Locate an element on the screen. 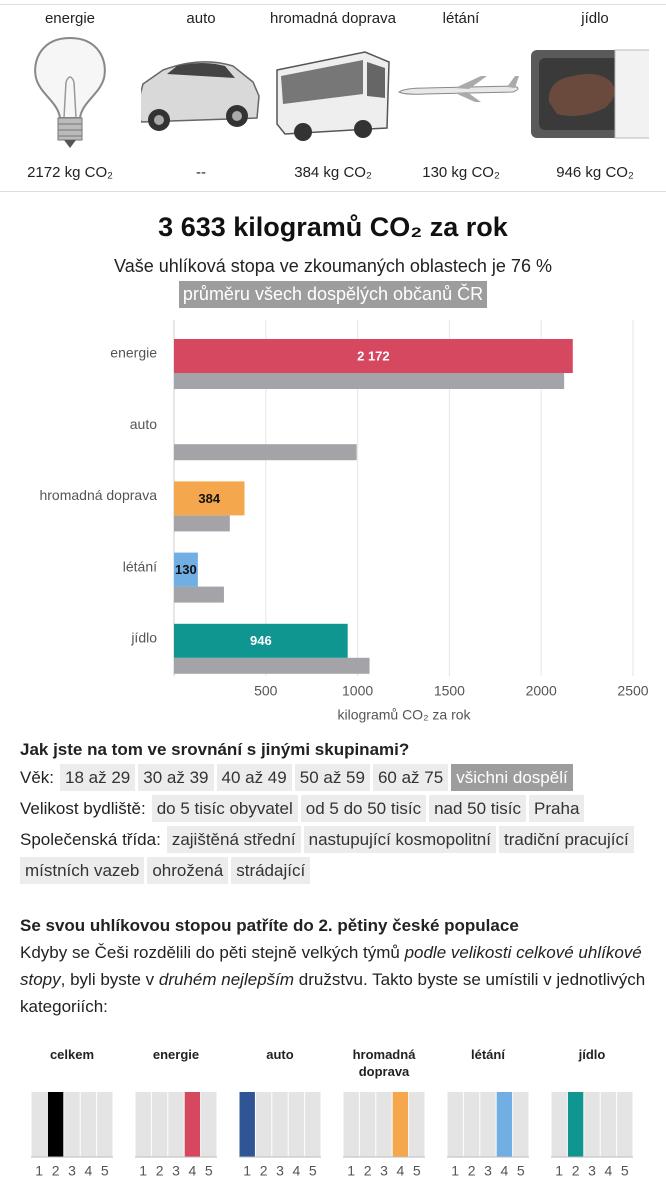 The image size is (666, 1193). rank-title: létání is located at coordinates (488, 1054).